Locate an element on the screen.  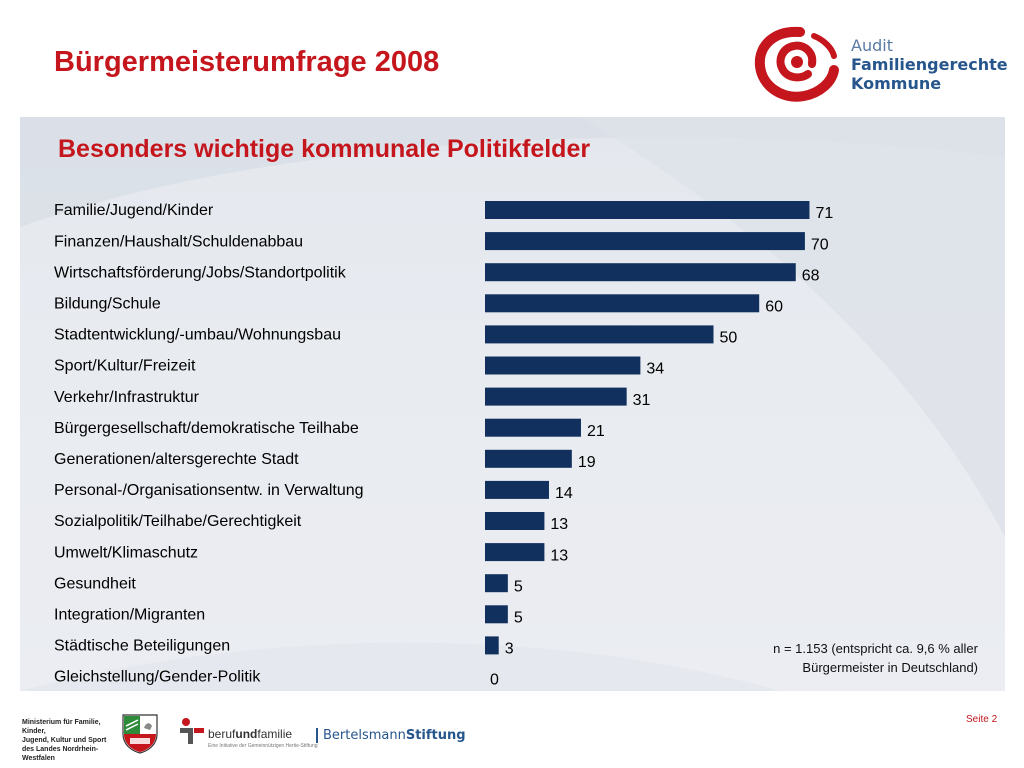
sample-note-line-2: Bürgermeister in Deutschland) is located at coordinates (890, 667).